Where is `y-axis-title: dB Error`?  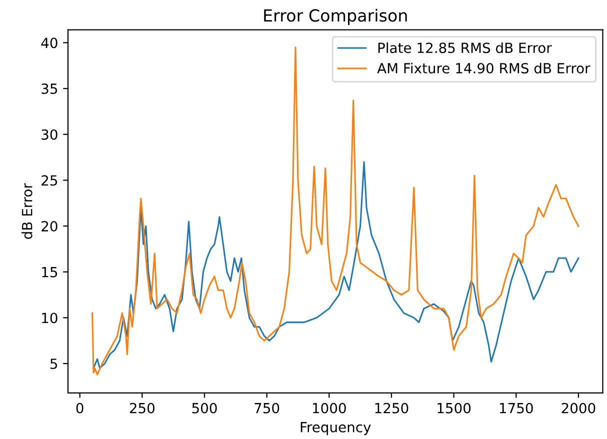 y-axis-title: dB Error is located at coordinates (27, 211).